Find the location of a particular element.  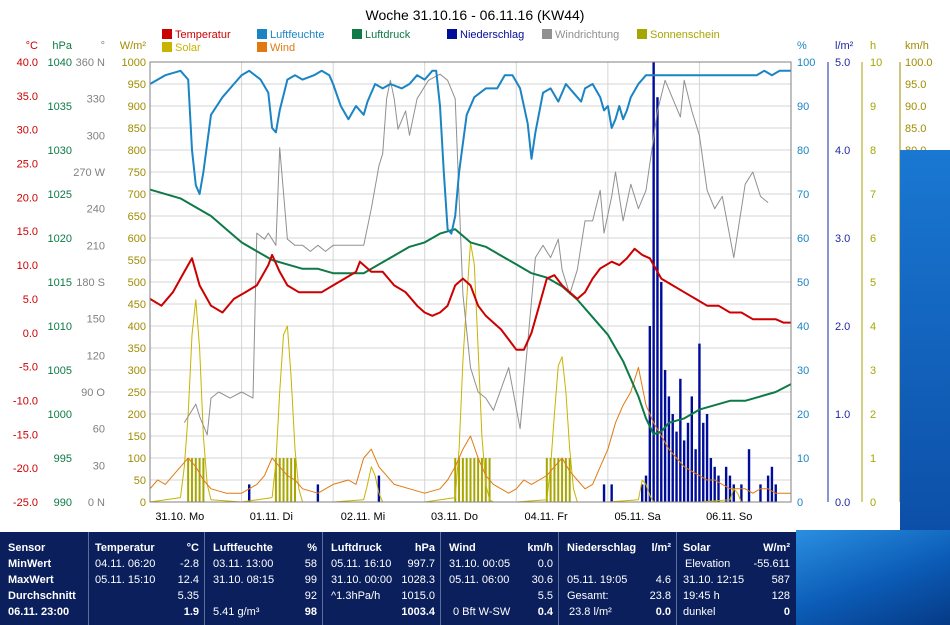

pressure-max-value: 1028.3 is located at coordinates (418, 580).